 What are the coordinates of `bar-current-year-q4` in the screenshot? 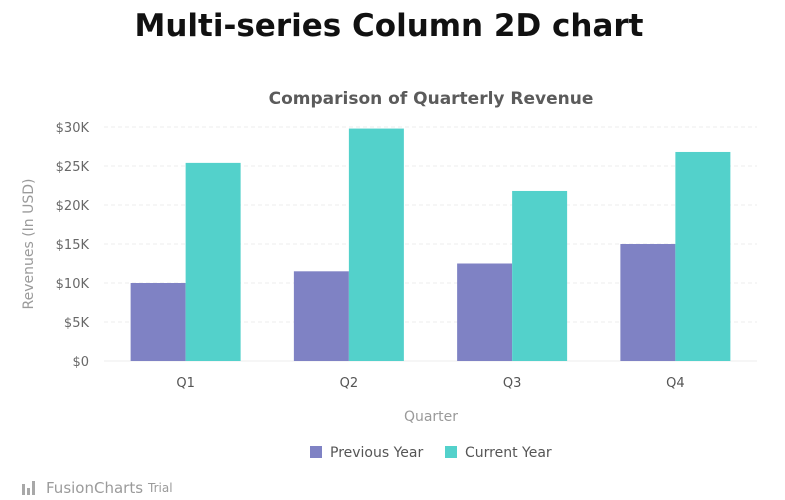 It's located at (703, 256).